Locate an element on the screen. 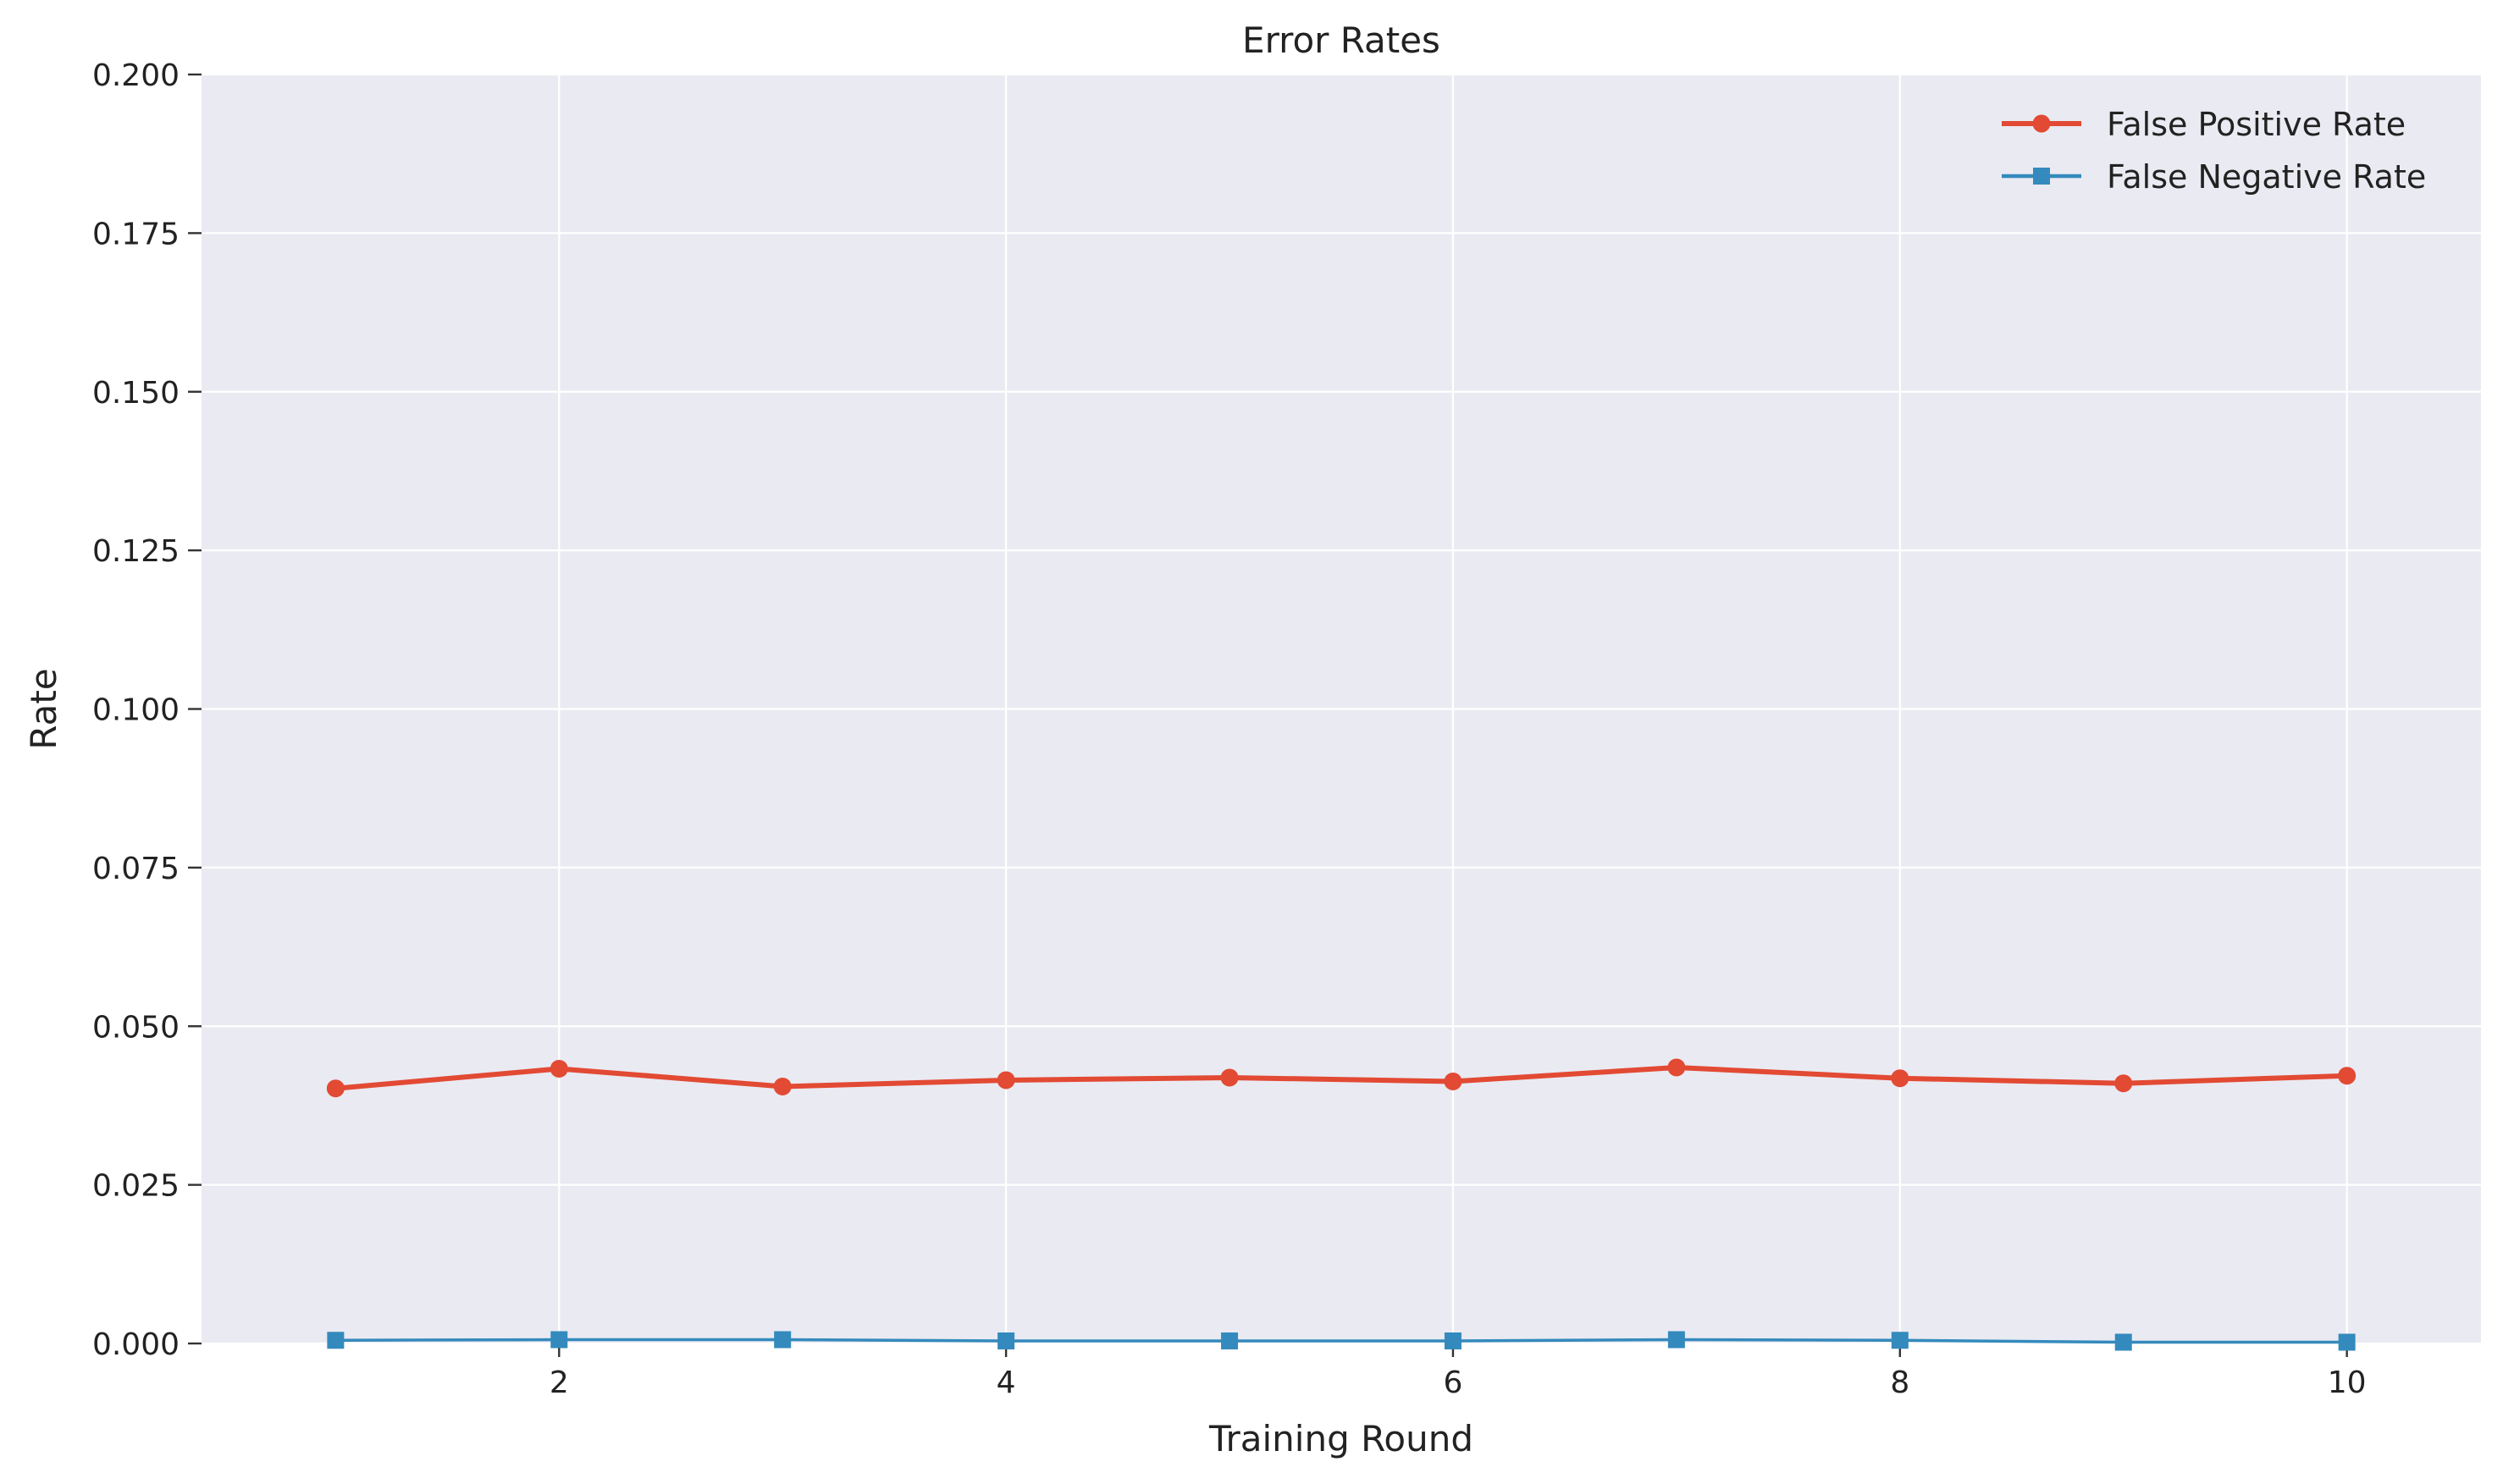 Image resolution: width=2503 pixels, height=1484 pixels. y-tick-label: 0.000 is located at coordinates (136, 1344).